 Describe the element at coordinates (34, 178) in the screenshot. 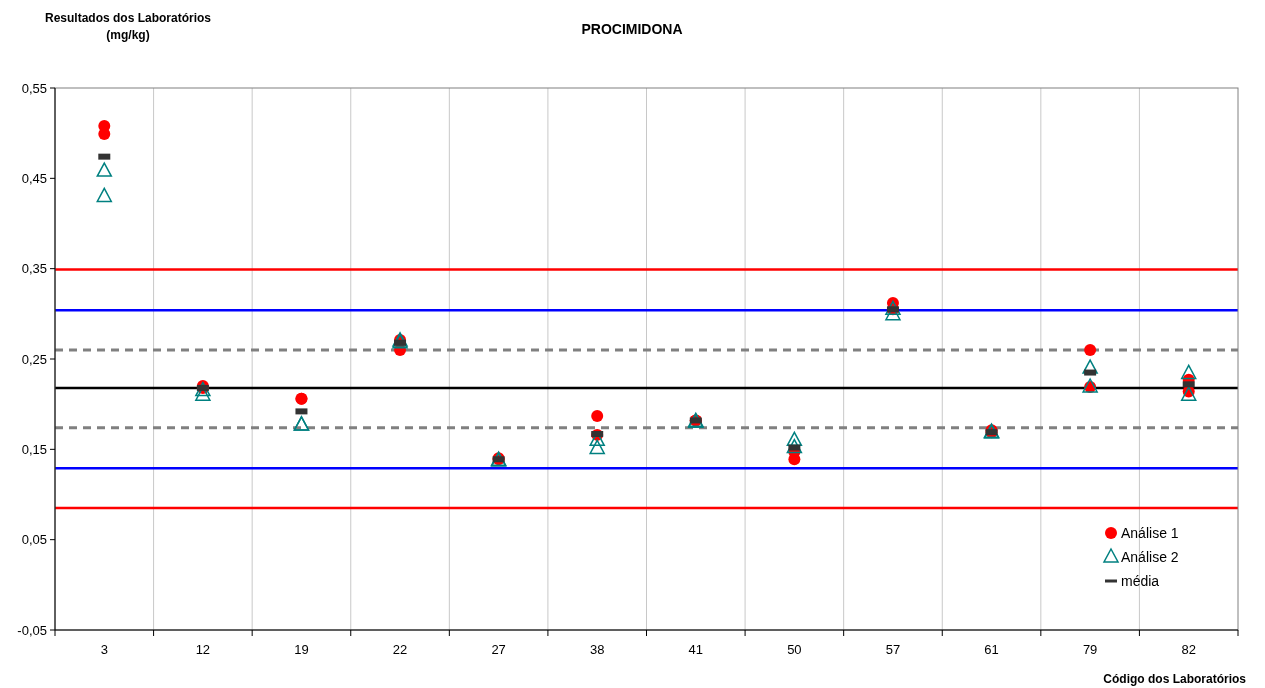

I see `y-tick-label: 0,45` at that location.